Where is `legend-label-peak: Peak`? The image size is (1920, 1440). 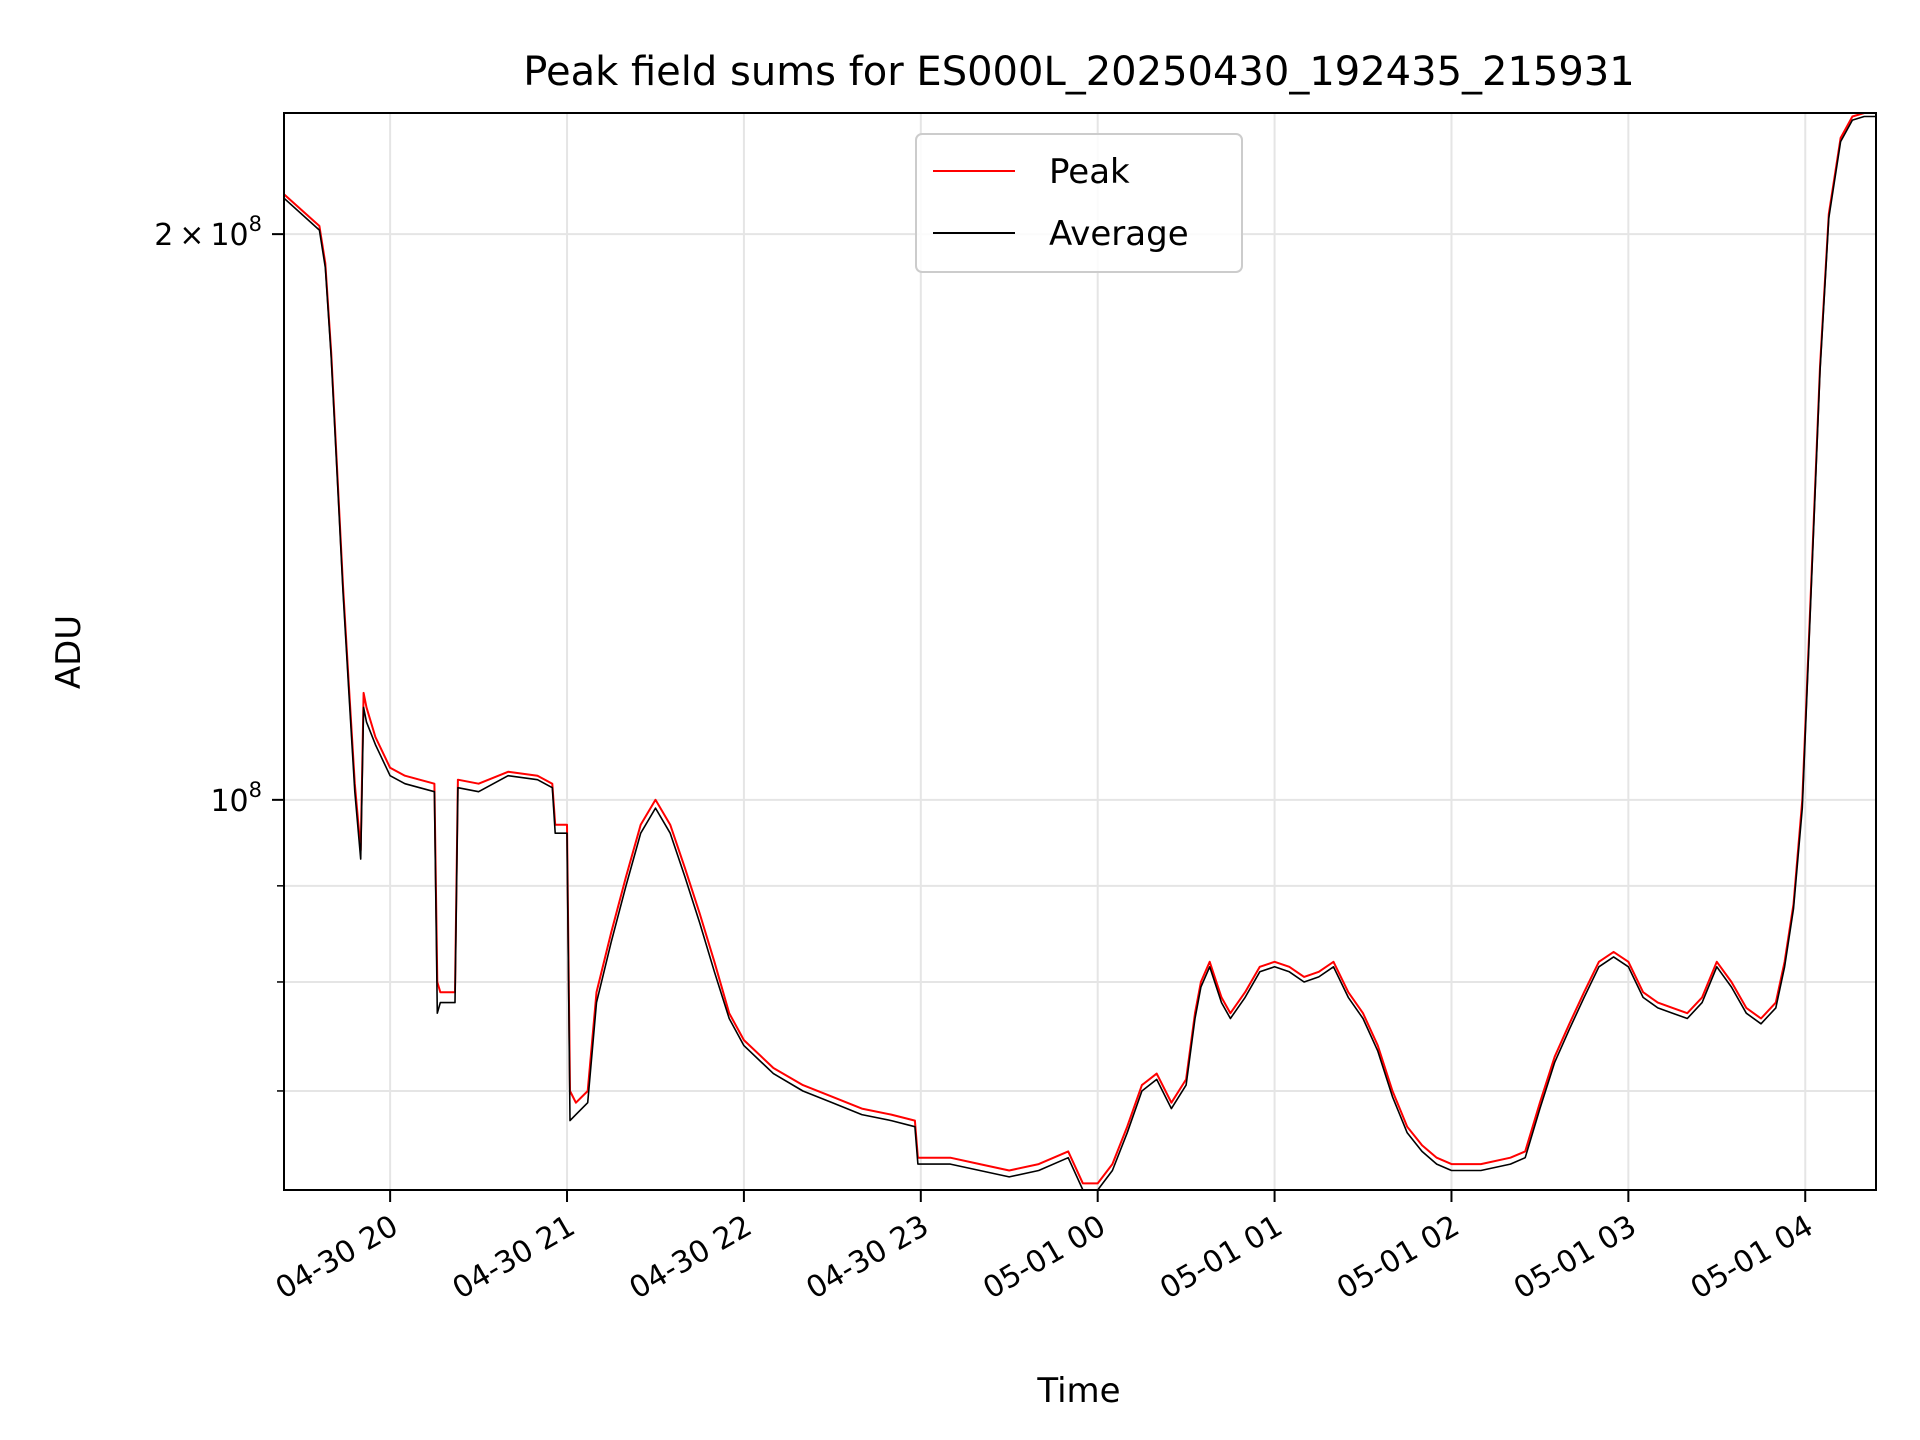 legend-label-peak: Peak is located at coordinates (1089, 172).